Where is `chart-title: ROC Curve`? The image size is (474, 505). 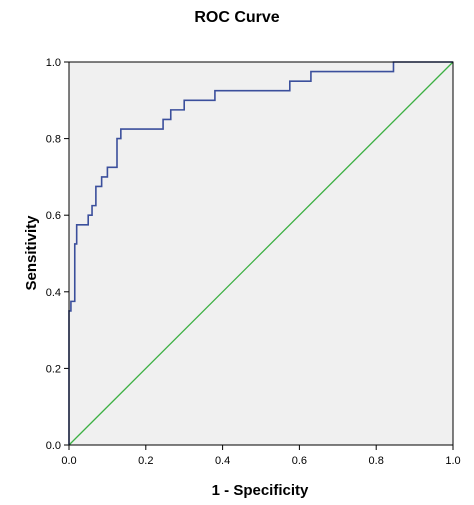
chart-title: ROC Curve is located at coordinates (236, 17).